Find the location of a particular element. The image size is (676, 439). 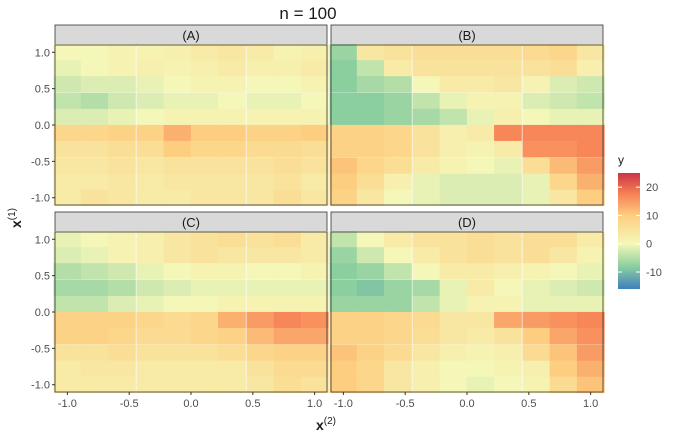

facet-label: (D) is located at coordinates (467, 222).